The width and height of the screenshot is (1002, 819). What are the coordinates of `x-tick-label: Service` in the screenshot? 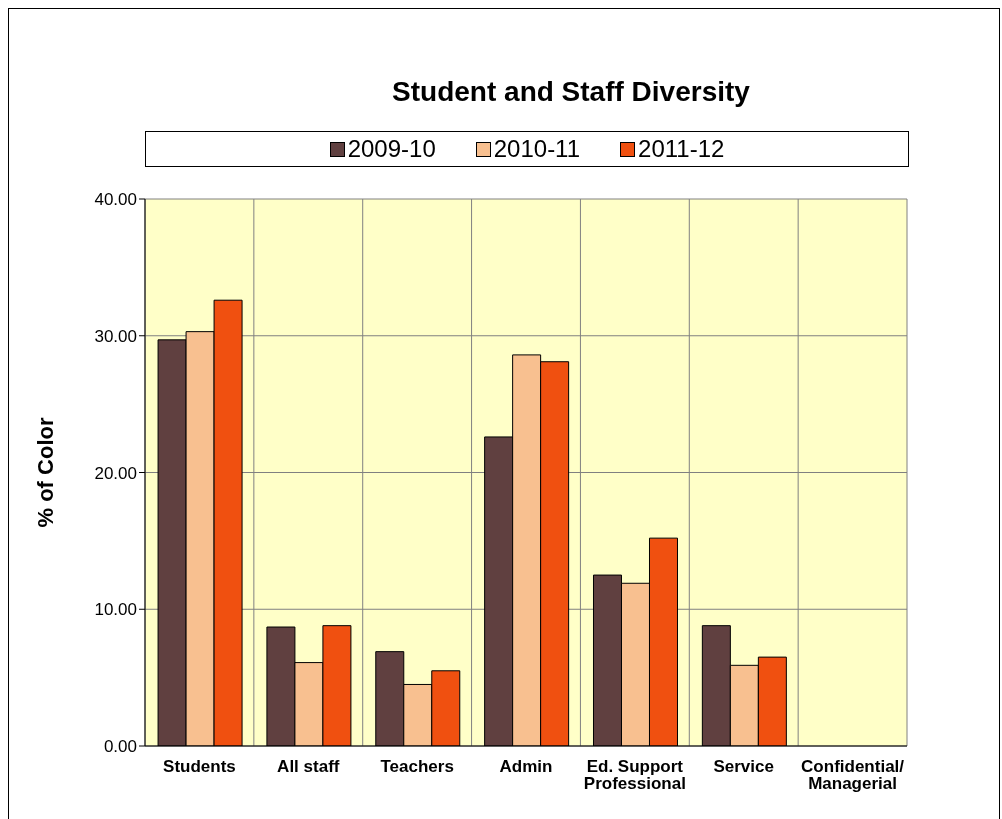 It's located at (743, 767).